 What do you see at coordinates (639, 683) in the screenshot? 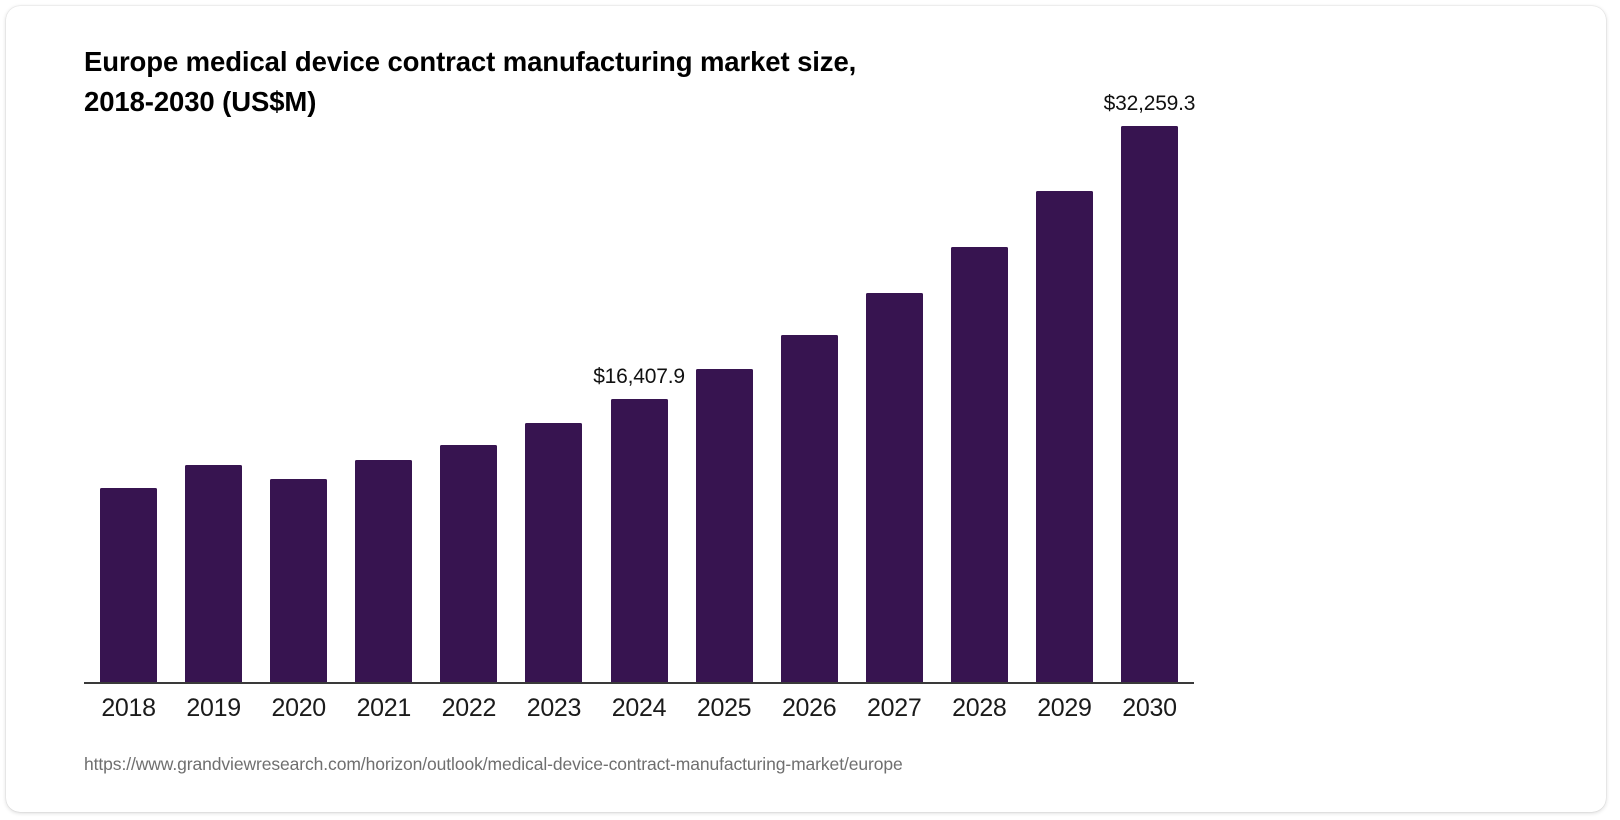
I see `x-axis-line` at bounding box center [639, 683].